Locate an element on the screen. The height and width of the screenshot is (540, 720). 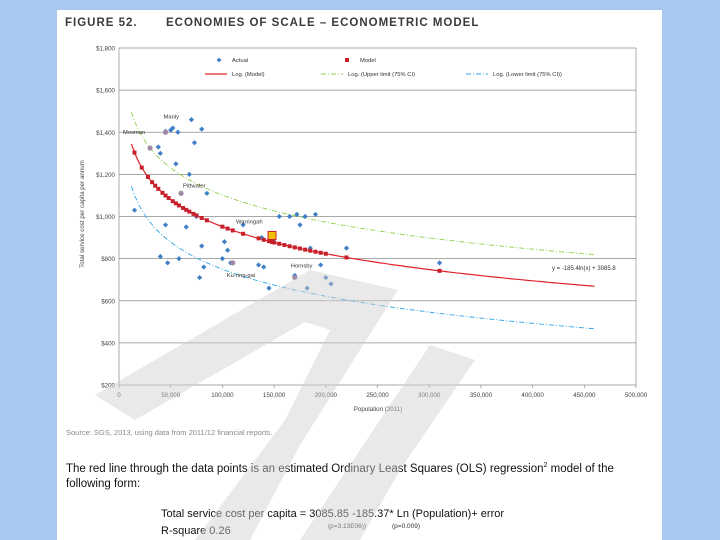
y-axis-label: Total service cost per capita per annum is located at coordinates (82, 214).